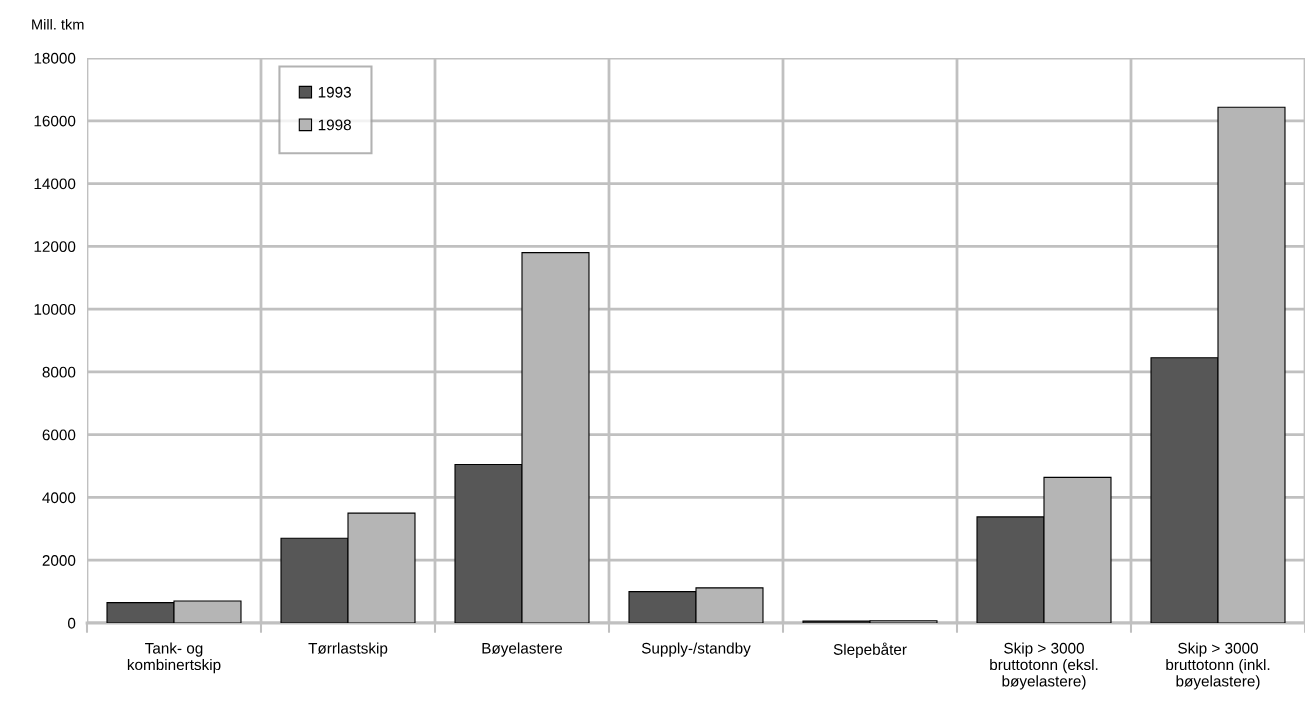  What do you see at coordinates (522, 649) in the screenshot?
I see `x-tick-label: Bøyelastere` at bounding box center [522, 649].